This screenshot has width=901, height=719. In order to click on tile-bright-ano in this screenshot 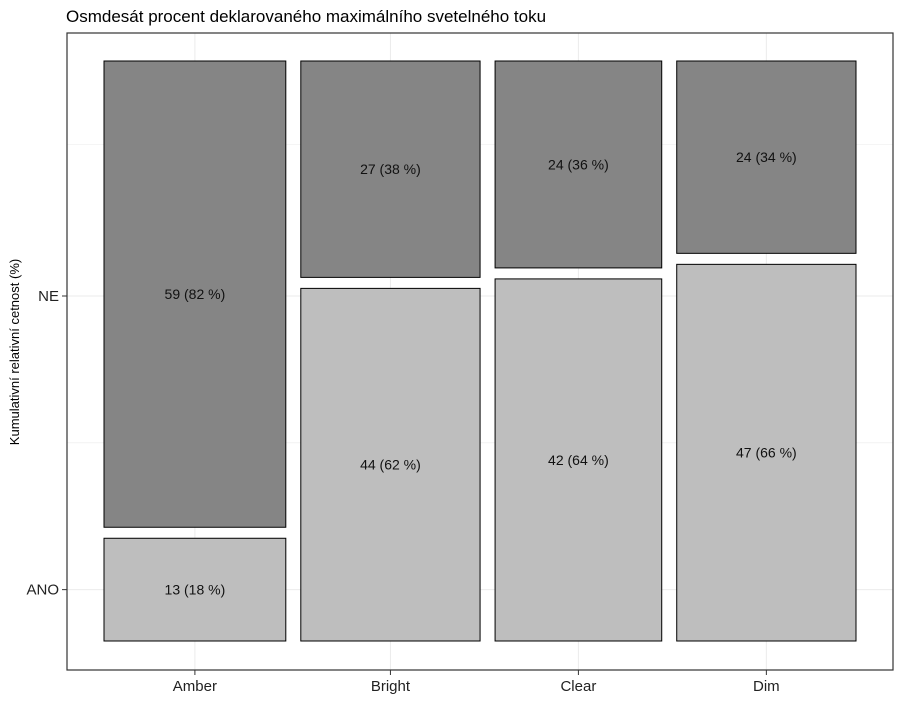, I will do `click(390, 464)`.